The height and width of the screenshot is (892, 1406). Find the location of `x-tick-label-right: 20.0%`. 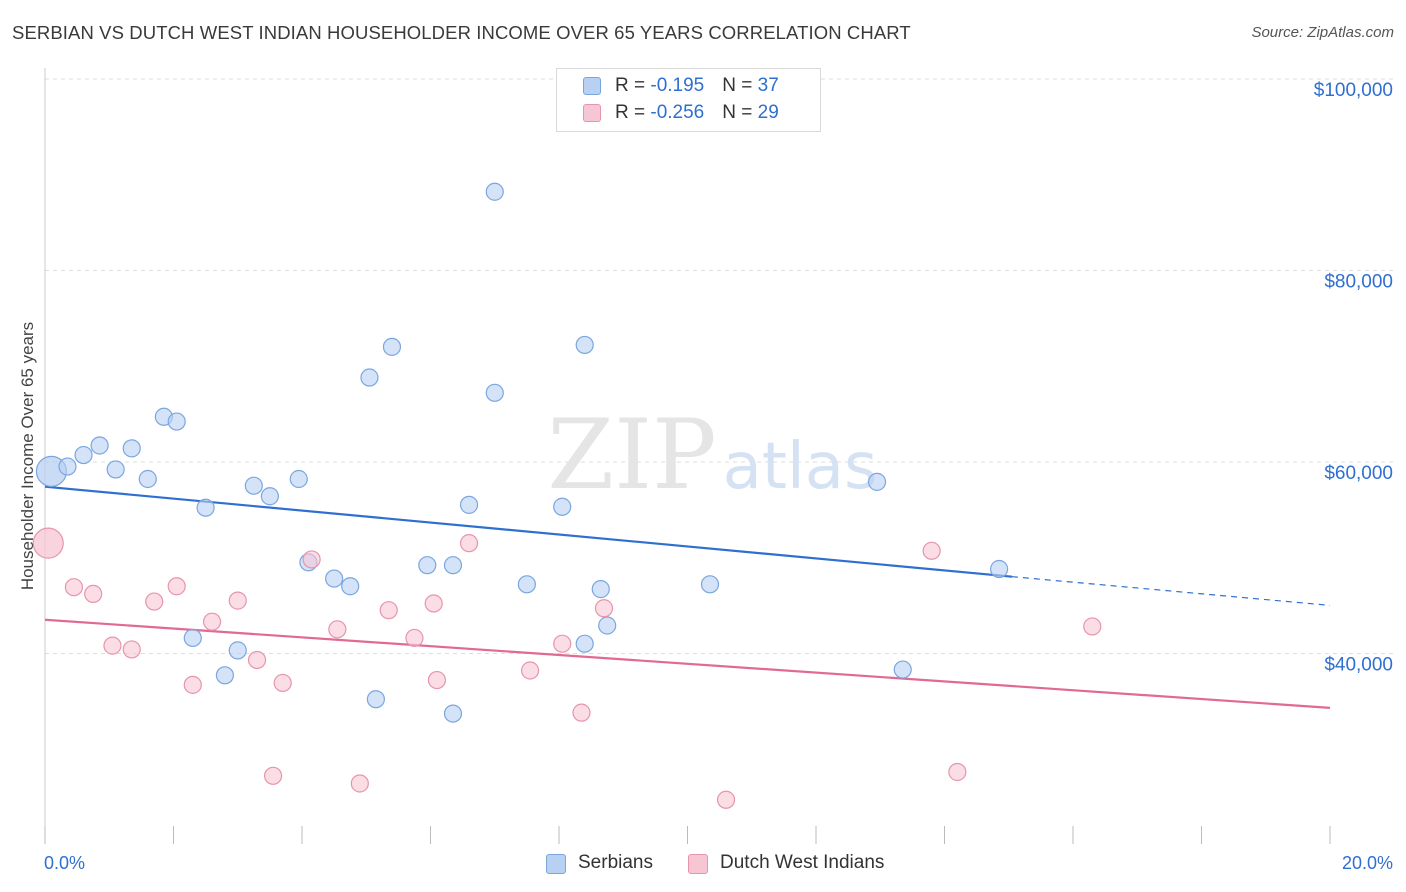

x-tick-label-right: 20.0% is located at coordinates (1367, 863).